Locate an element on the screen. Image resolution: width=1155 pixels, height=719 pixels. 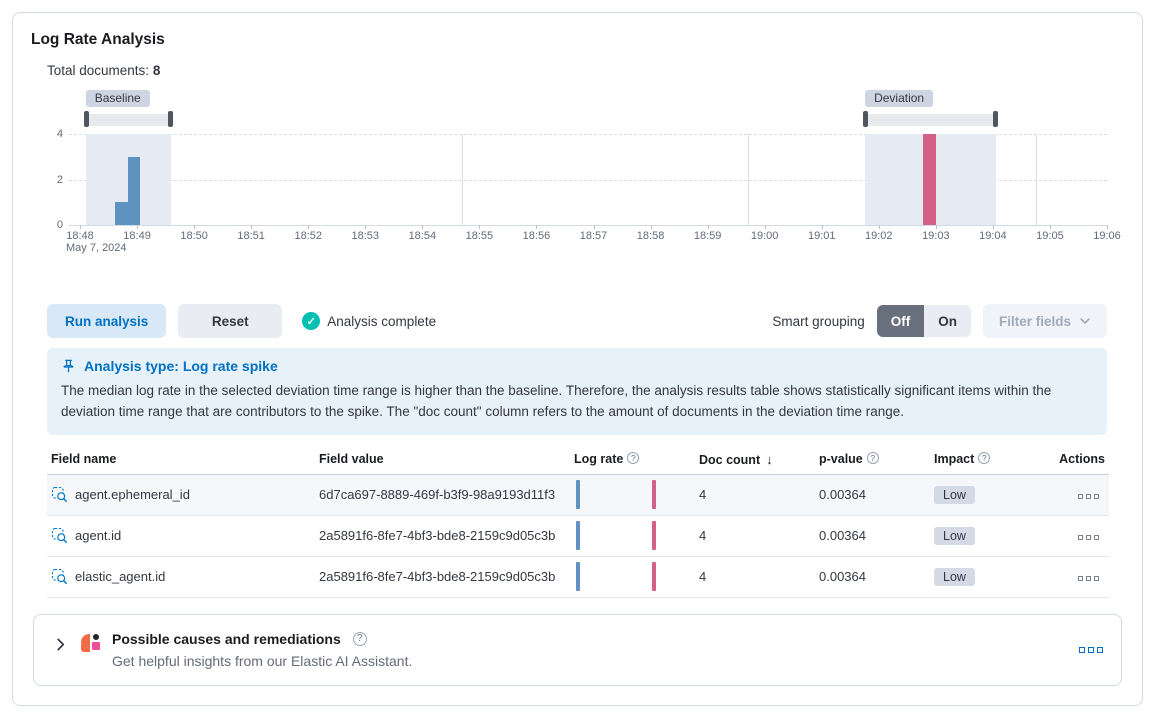
x-axis-label: 18:55 is located at coordinates (479, 236).